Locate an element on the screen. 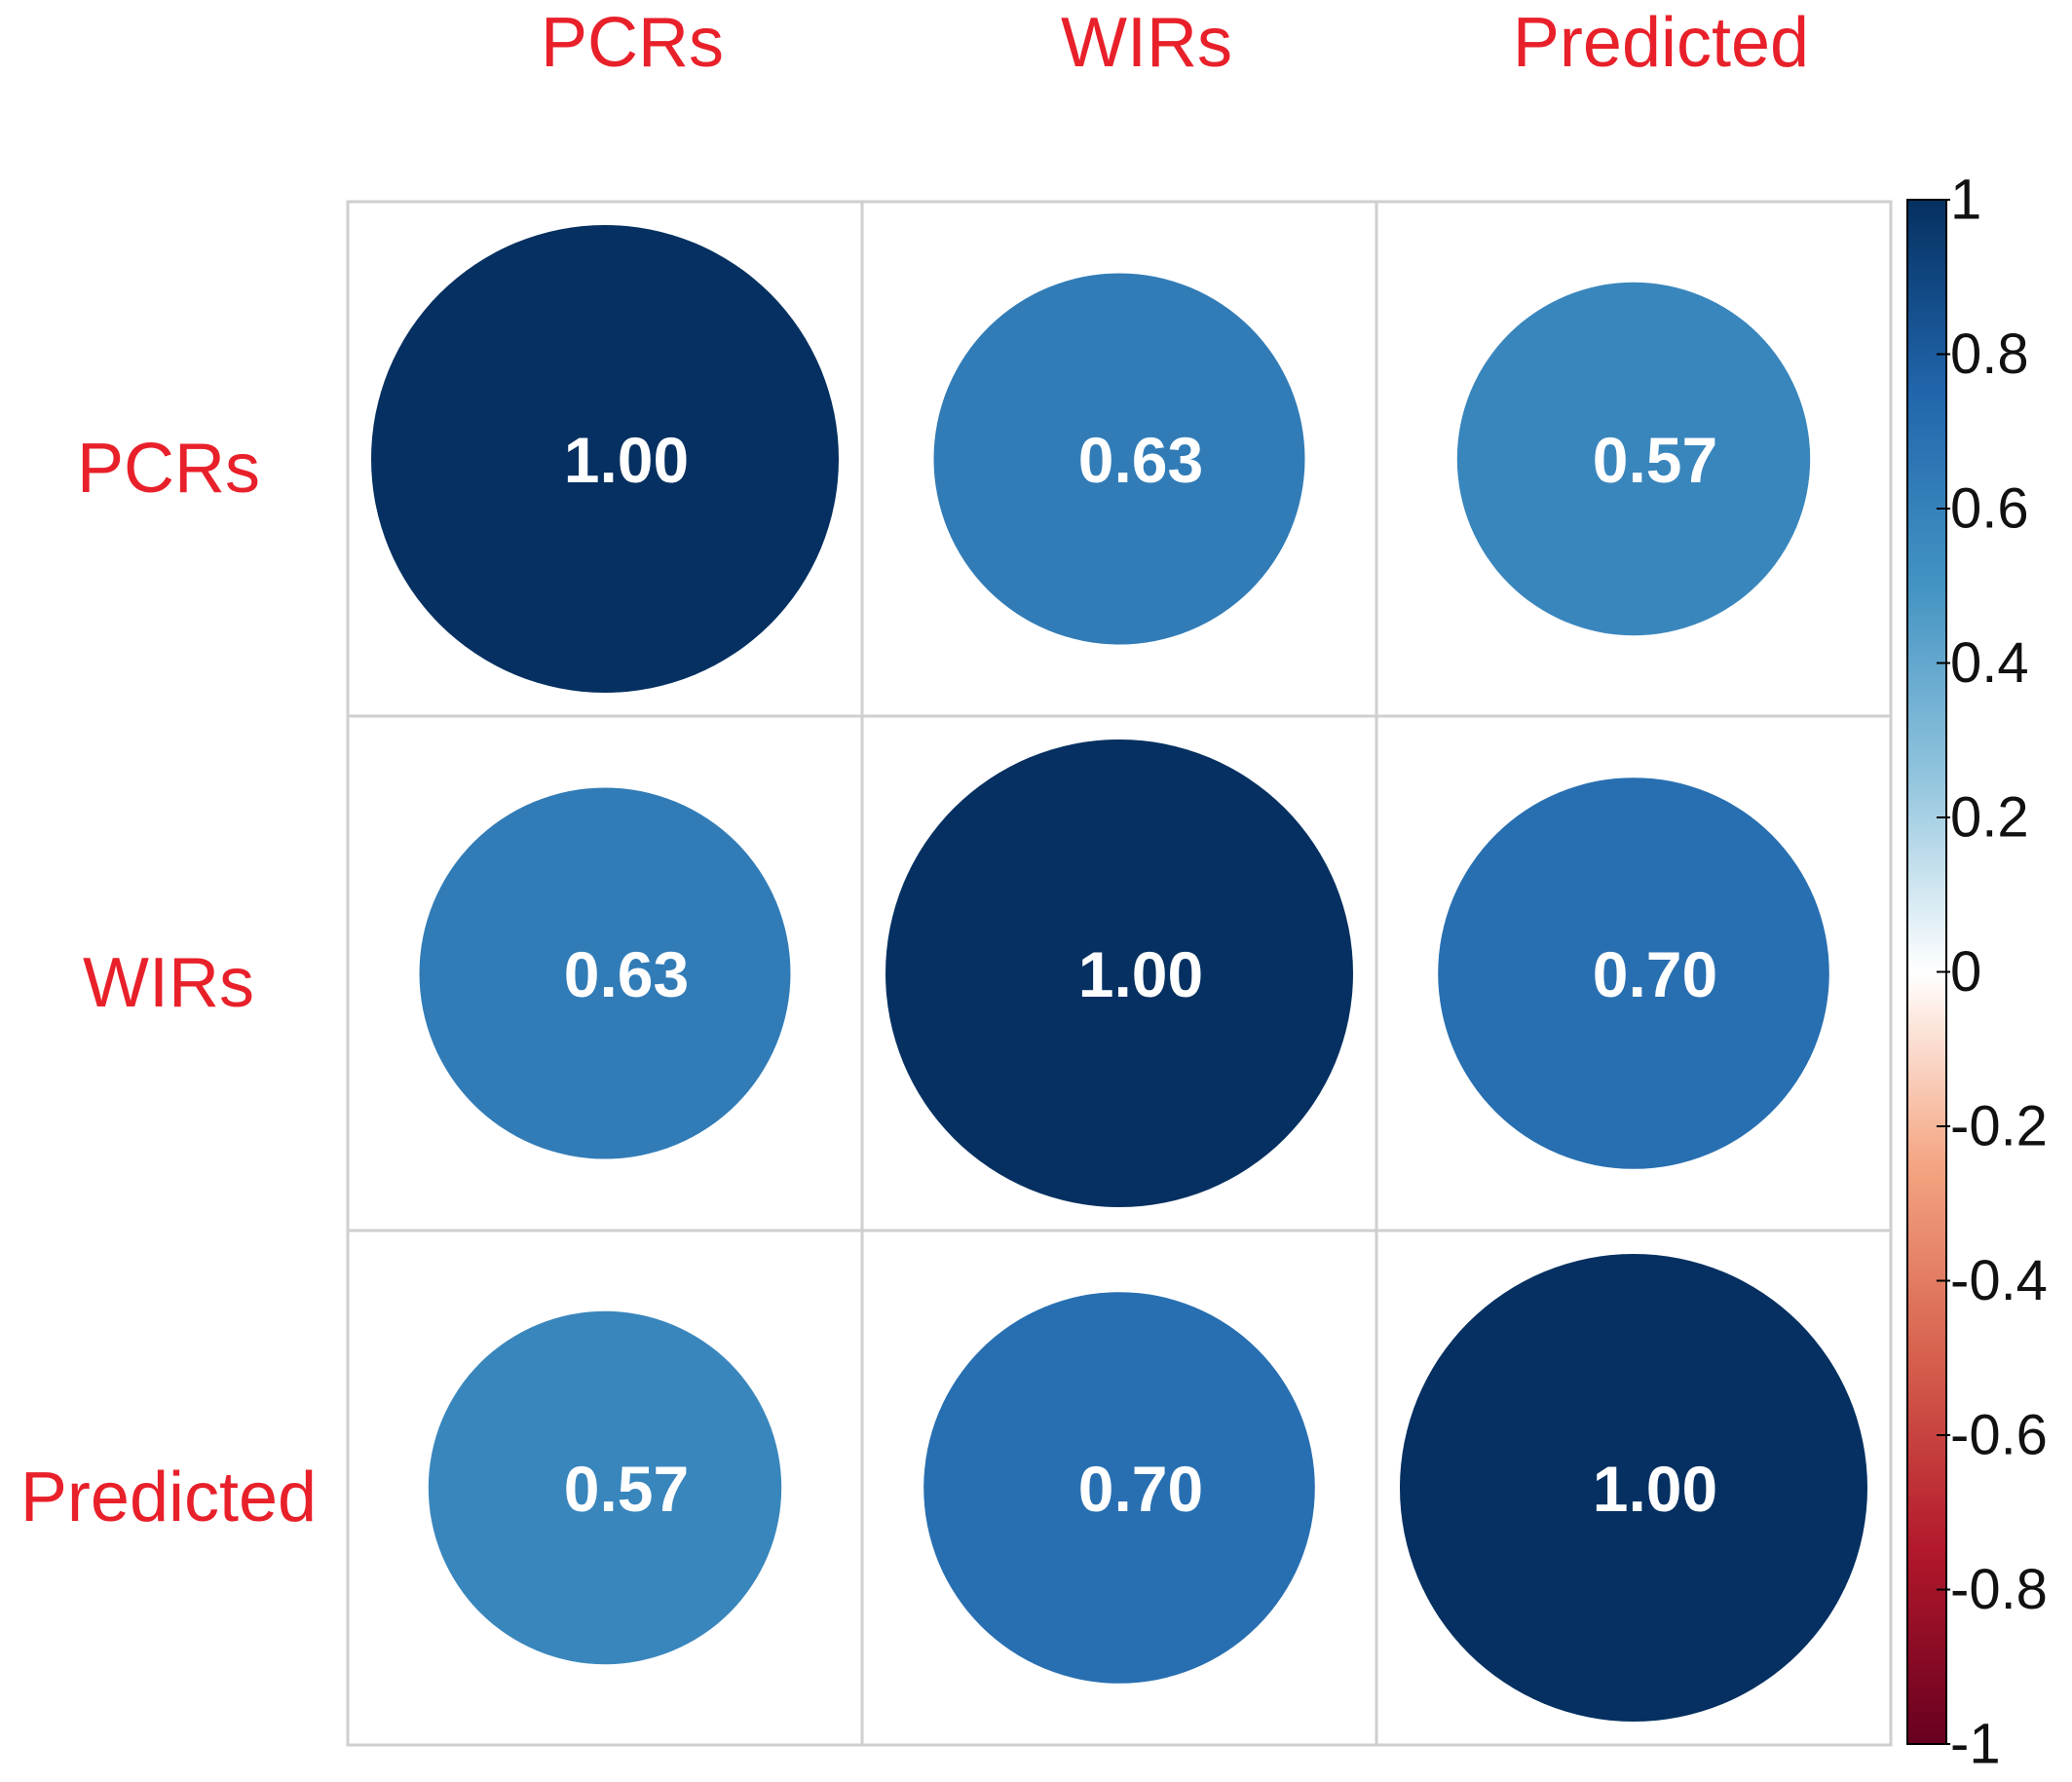 The width and height of the screenshot is (2072, 1782). colorbar-tick-label: 1 is located at coordinates (1966, 200).